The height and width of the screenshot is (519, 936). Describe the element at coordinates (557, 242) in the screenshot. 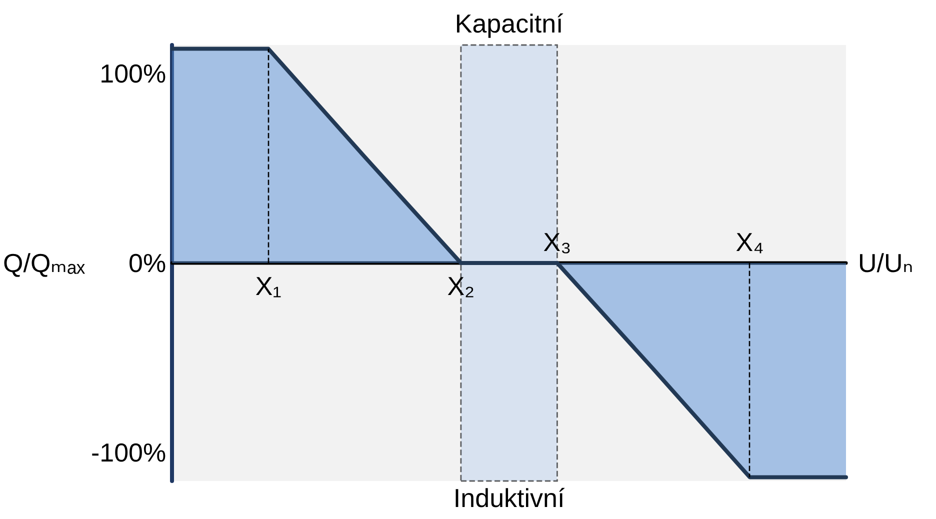

I see `x-tick-label: X₃` at that location.